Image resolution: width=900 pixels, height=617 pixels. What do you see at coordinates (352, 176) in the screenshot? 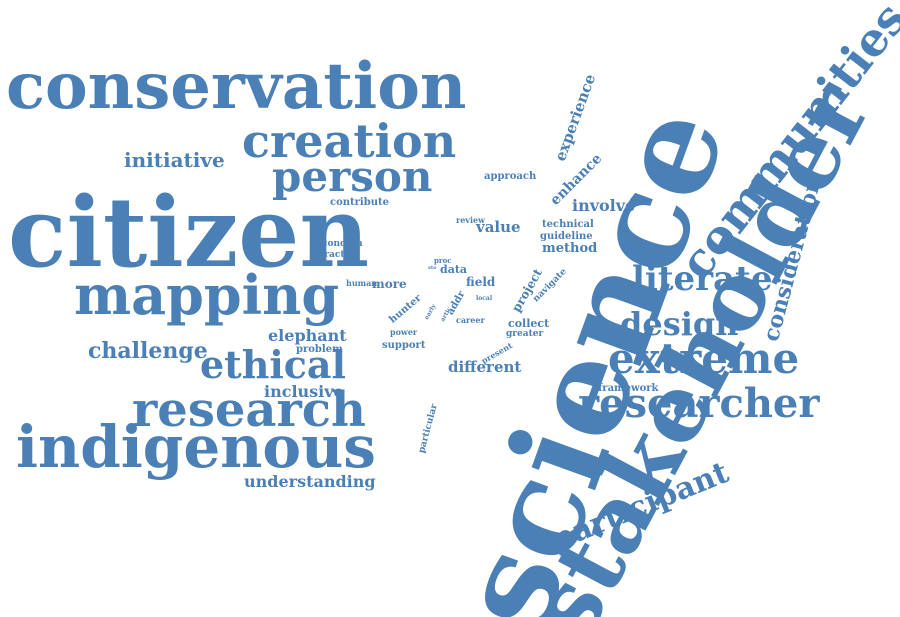
I see `word-person: person` at bounding box center [352, 176].